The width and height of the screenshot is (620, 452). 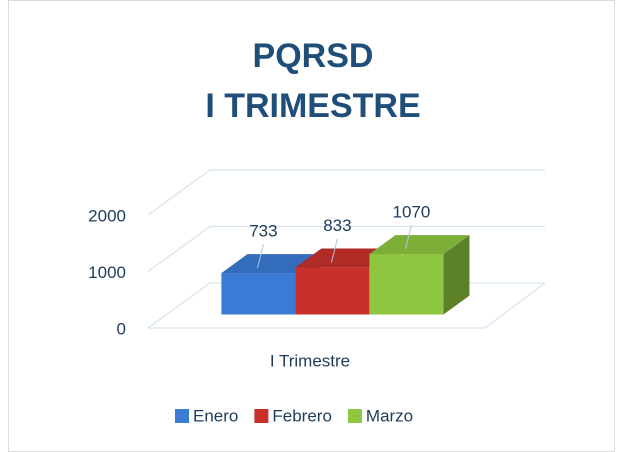 What do you see at coordinates (337, 225) in the screenshot?
I see `value-label: 833` at bounding box center [337, 225].